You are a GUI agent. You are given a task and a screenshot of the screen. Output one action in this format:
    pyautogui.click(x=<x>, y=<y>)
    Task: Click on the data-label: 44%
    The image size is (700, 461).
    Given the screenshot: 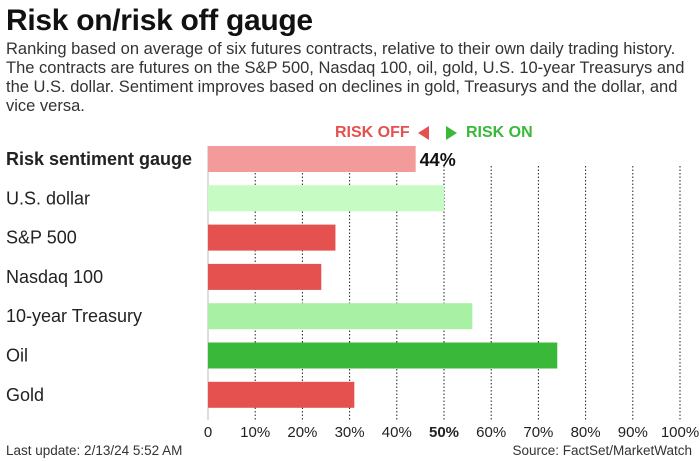 What is the action you would take?
    pyautogui.click(x=438, y=160)
    